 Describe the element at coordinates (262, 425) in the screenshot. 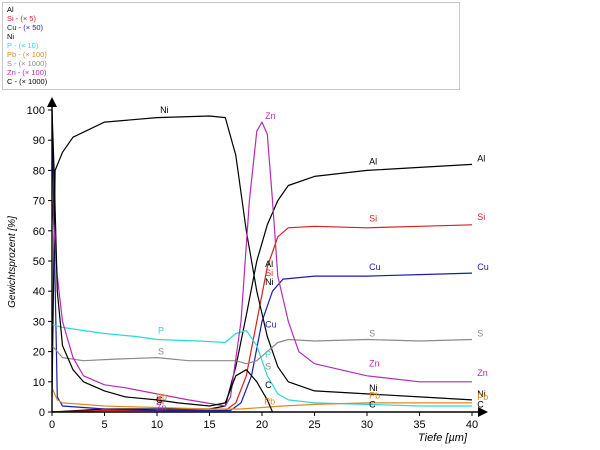

I see `x-tick-label: 20` at that location.